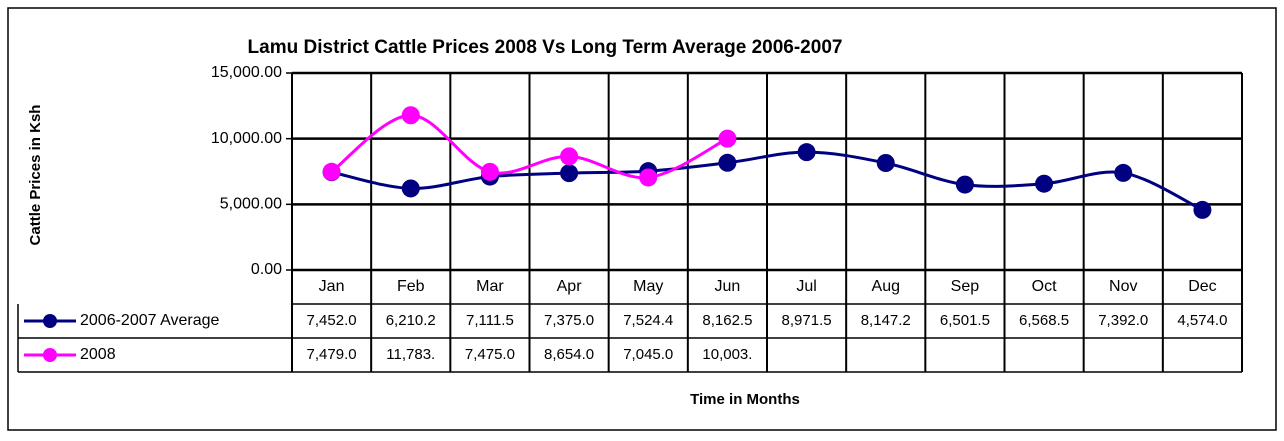 The width and height of the screenshot is (1284, 441). I want to click on table-value: 7,375.0, so click(569, 320).